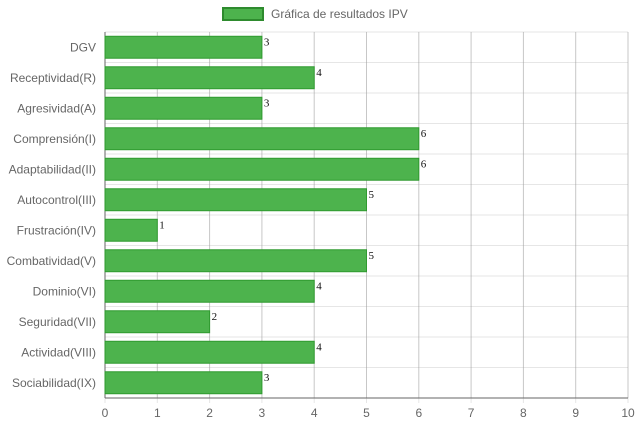 This screenshot has height=427, width=639. Describe the element at coordinates (83, 47) in the screenshot. I see `y-tick-label: DGV` at that location.